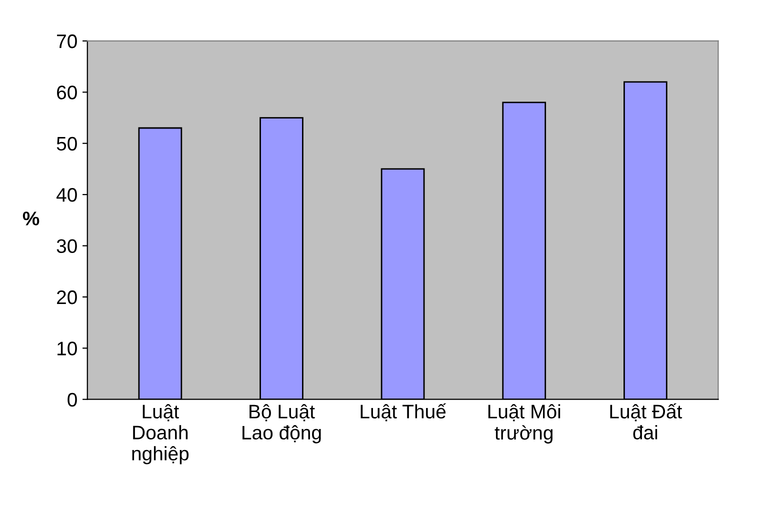 This screenshot has width=760, height=512. I want to click on y-tick-label: 10, so click(67, 349).